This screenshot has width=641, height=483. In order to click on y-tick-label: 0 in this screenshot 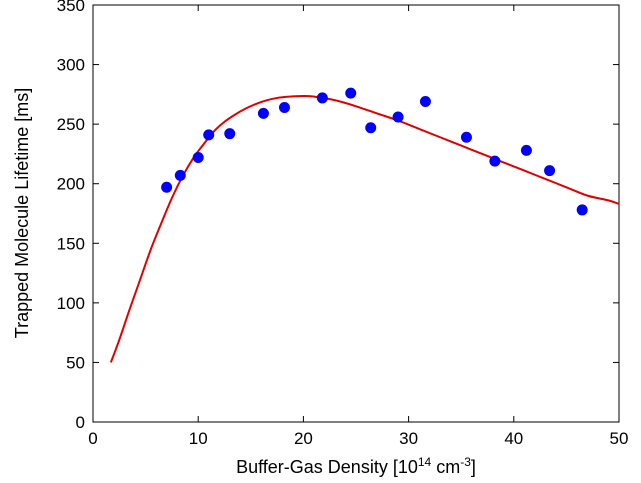, I will do `click(80, 422)`.